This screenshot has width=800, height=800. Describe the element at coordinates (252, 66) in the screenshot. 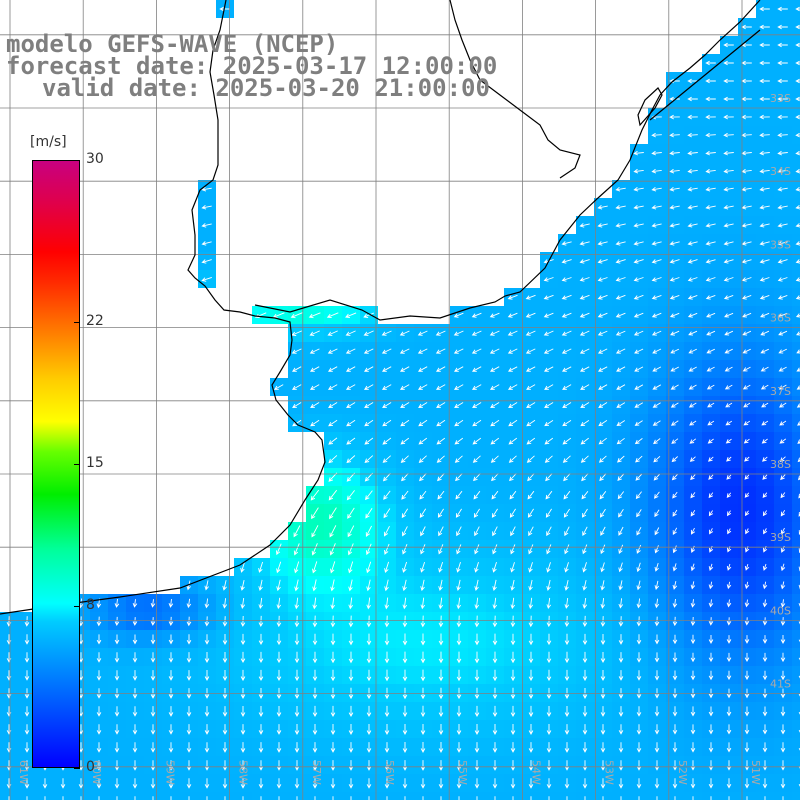

I see `title-forecast-date: forecast date: 2025-03-17 12:00:00` at that location.